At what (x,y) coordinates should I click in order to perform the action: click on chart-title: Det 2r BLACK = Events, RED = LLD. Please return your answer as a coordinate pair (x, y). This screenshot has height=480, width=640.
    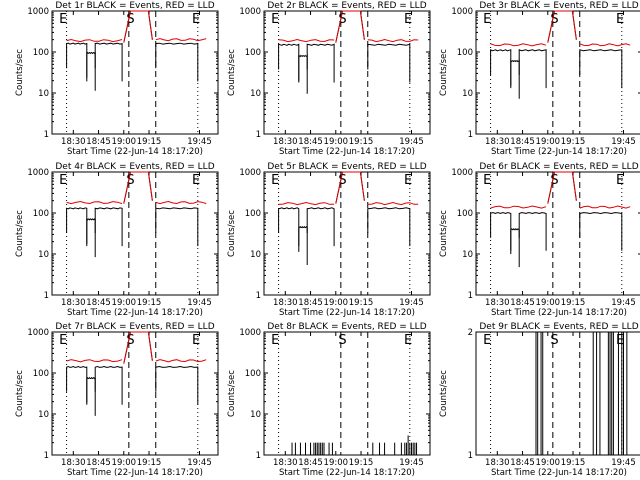
    Looking at the image, I should click on (346, 6).